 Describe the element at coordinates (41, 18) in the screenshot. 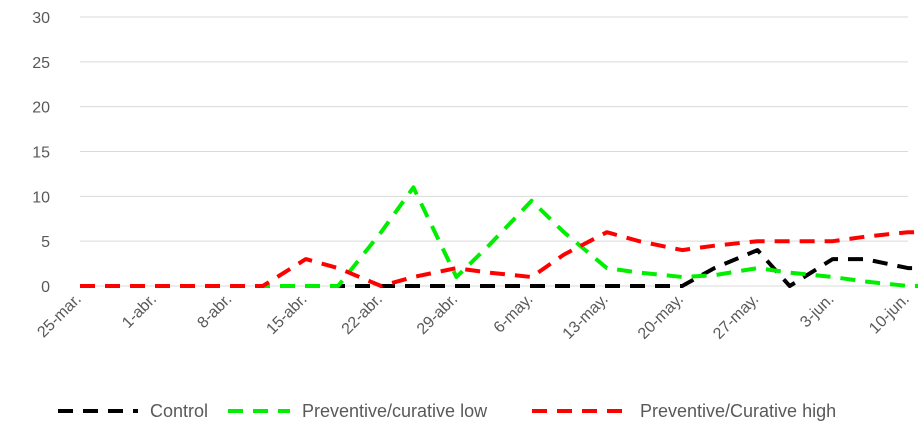

I see `y-tick-label: 30` at that location.